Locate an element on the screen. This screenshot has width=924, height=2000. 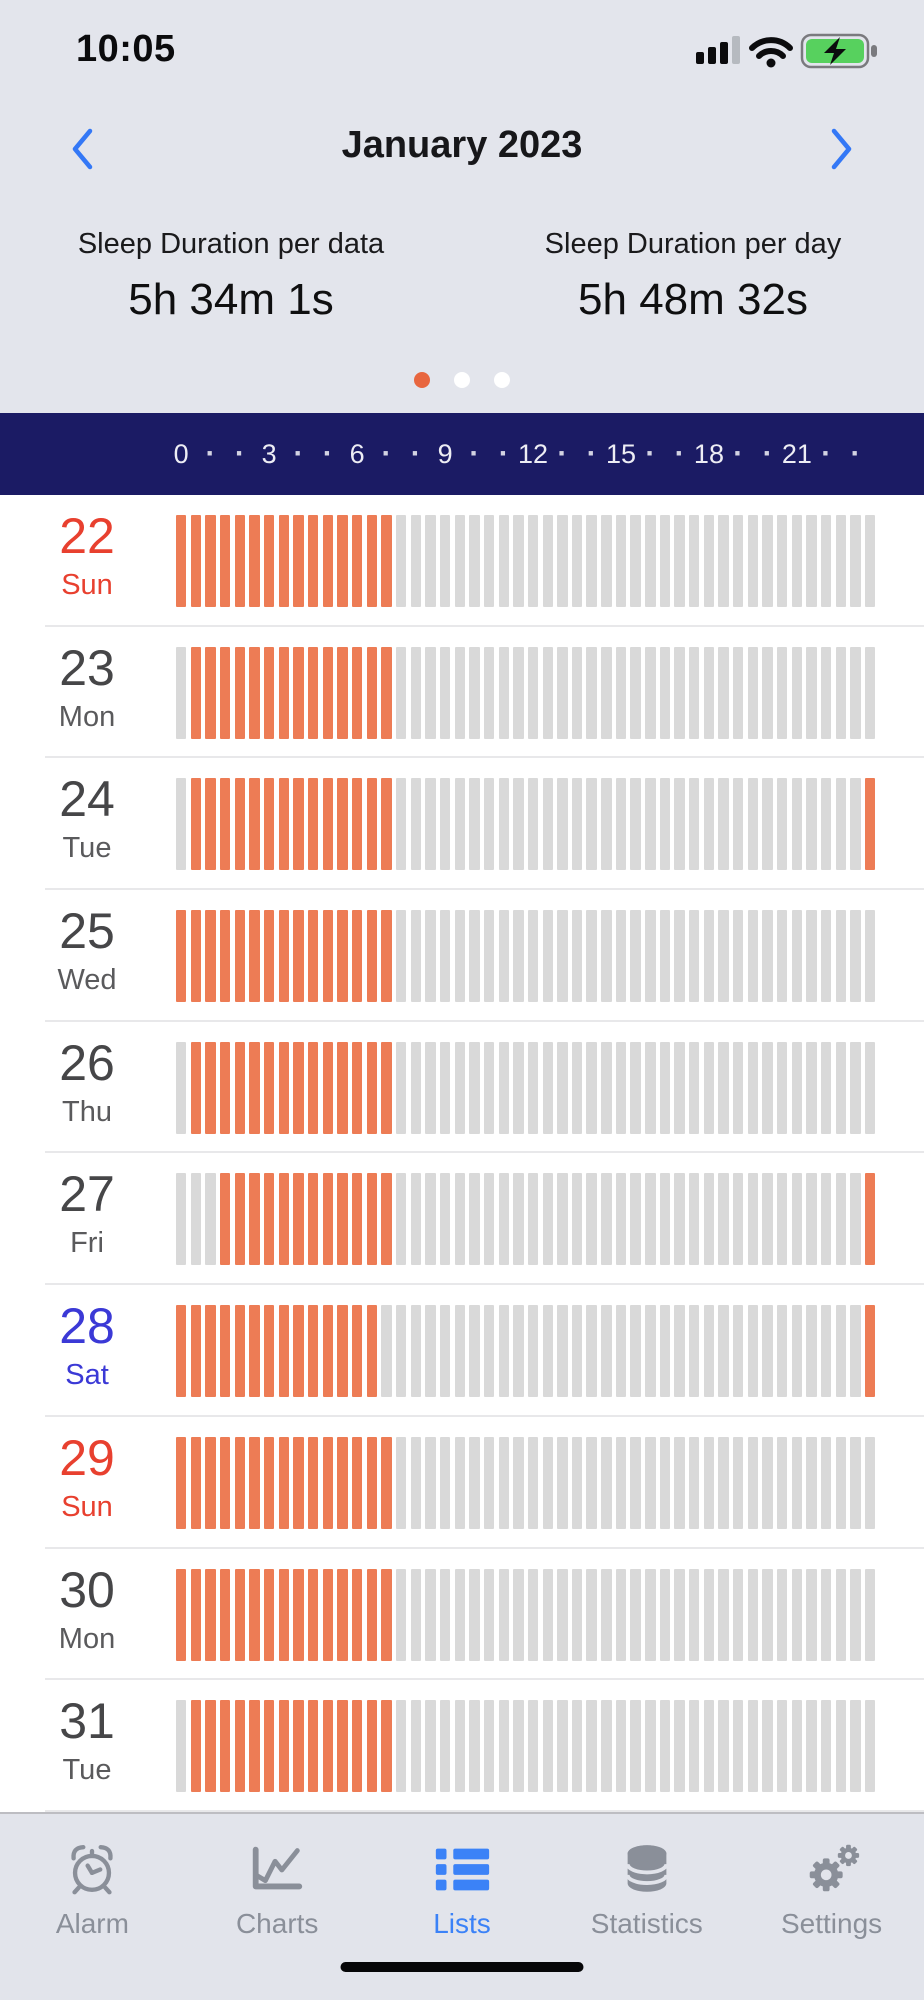
hour-tick: · is located at coordinates (210, 453).